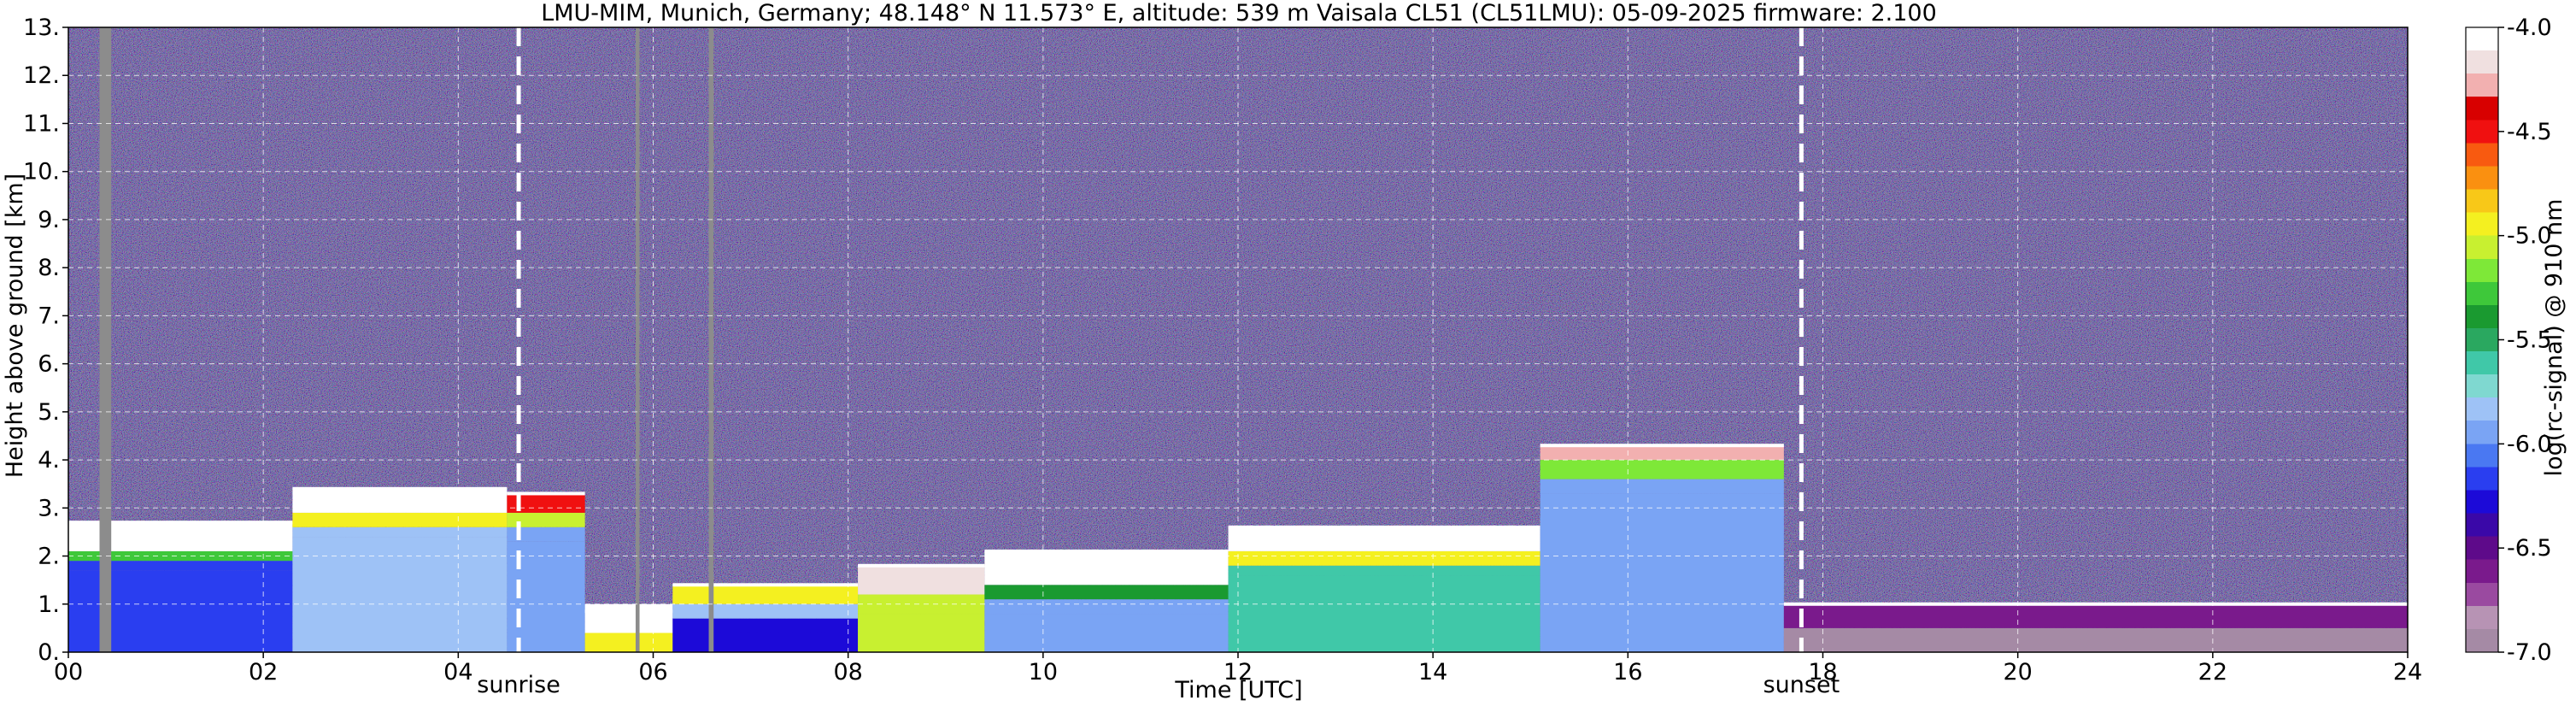 This screenshot has height=706, width=2576. What do you see at coordinates (49, 364) in the screenshot?
I see `y-tick-label: 6.` at bounding box center [49, 364].